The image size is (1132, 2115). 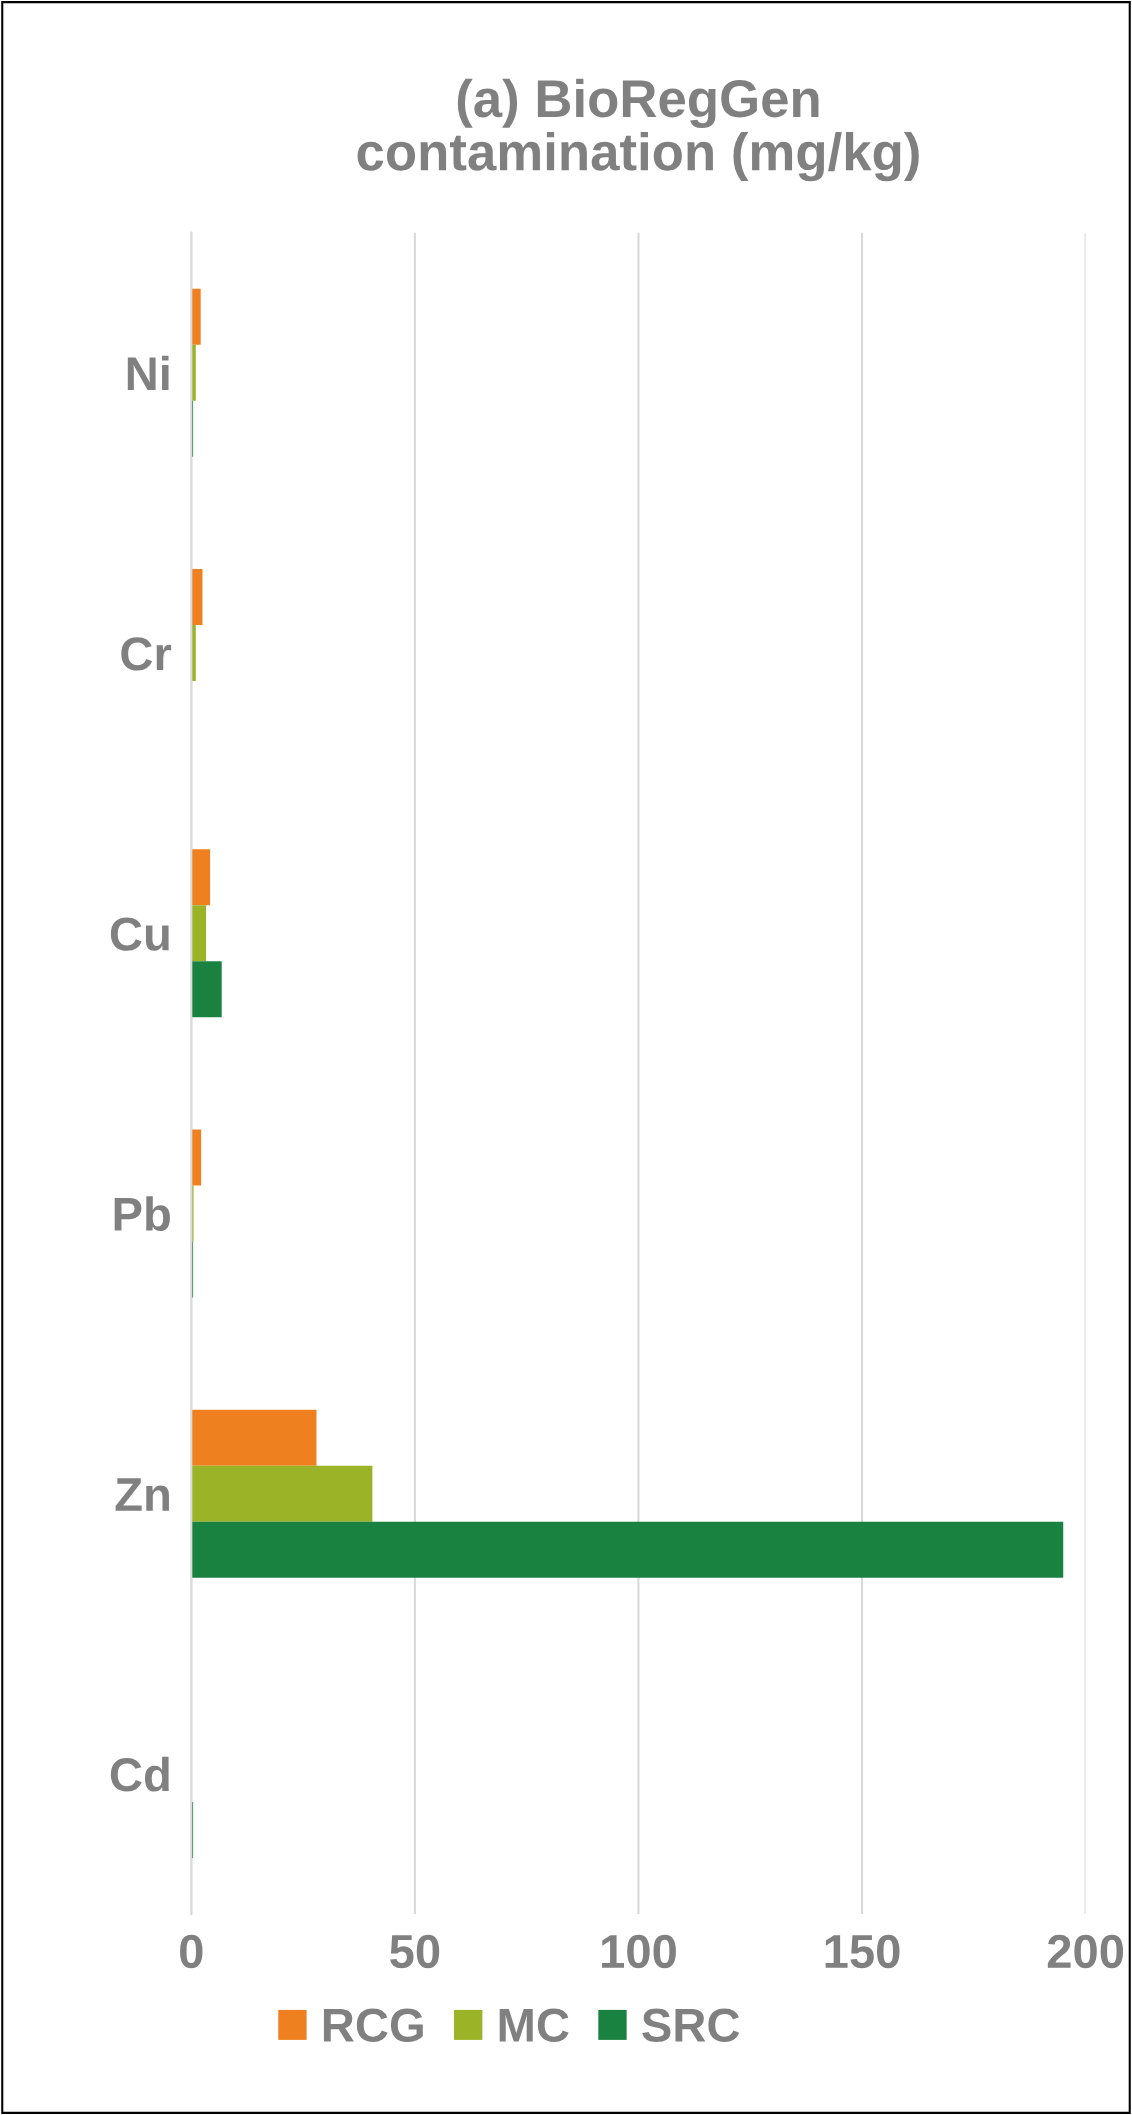 I want to click on y-tick-label: Zn, so click(x=142, y=1494).